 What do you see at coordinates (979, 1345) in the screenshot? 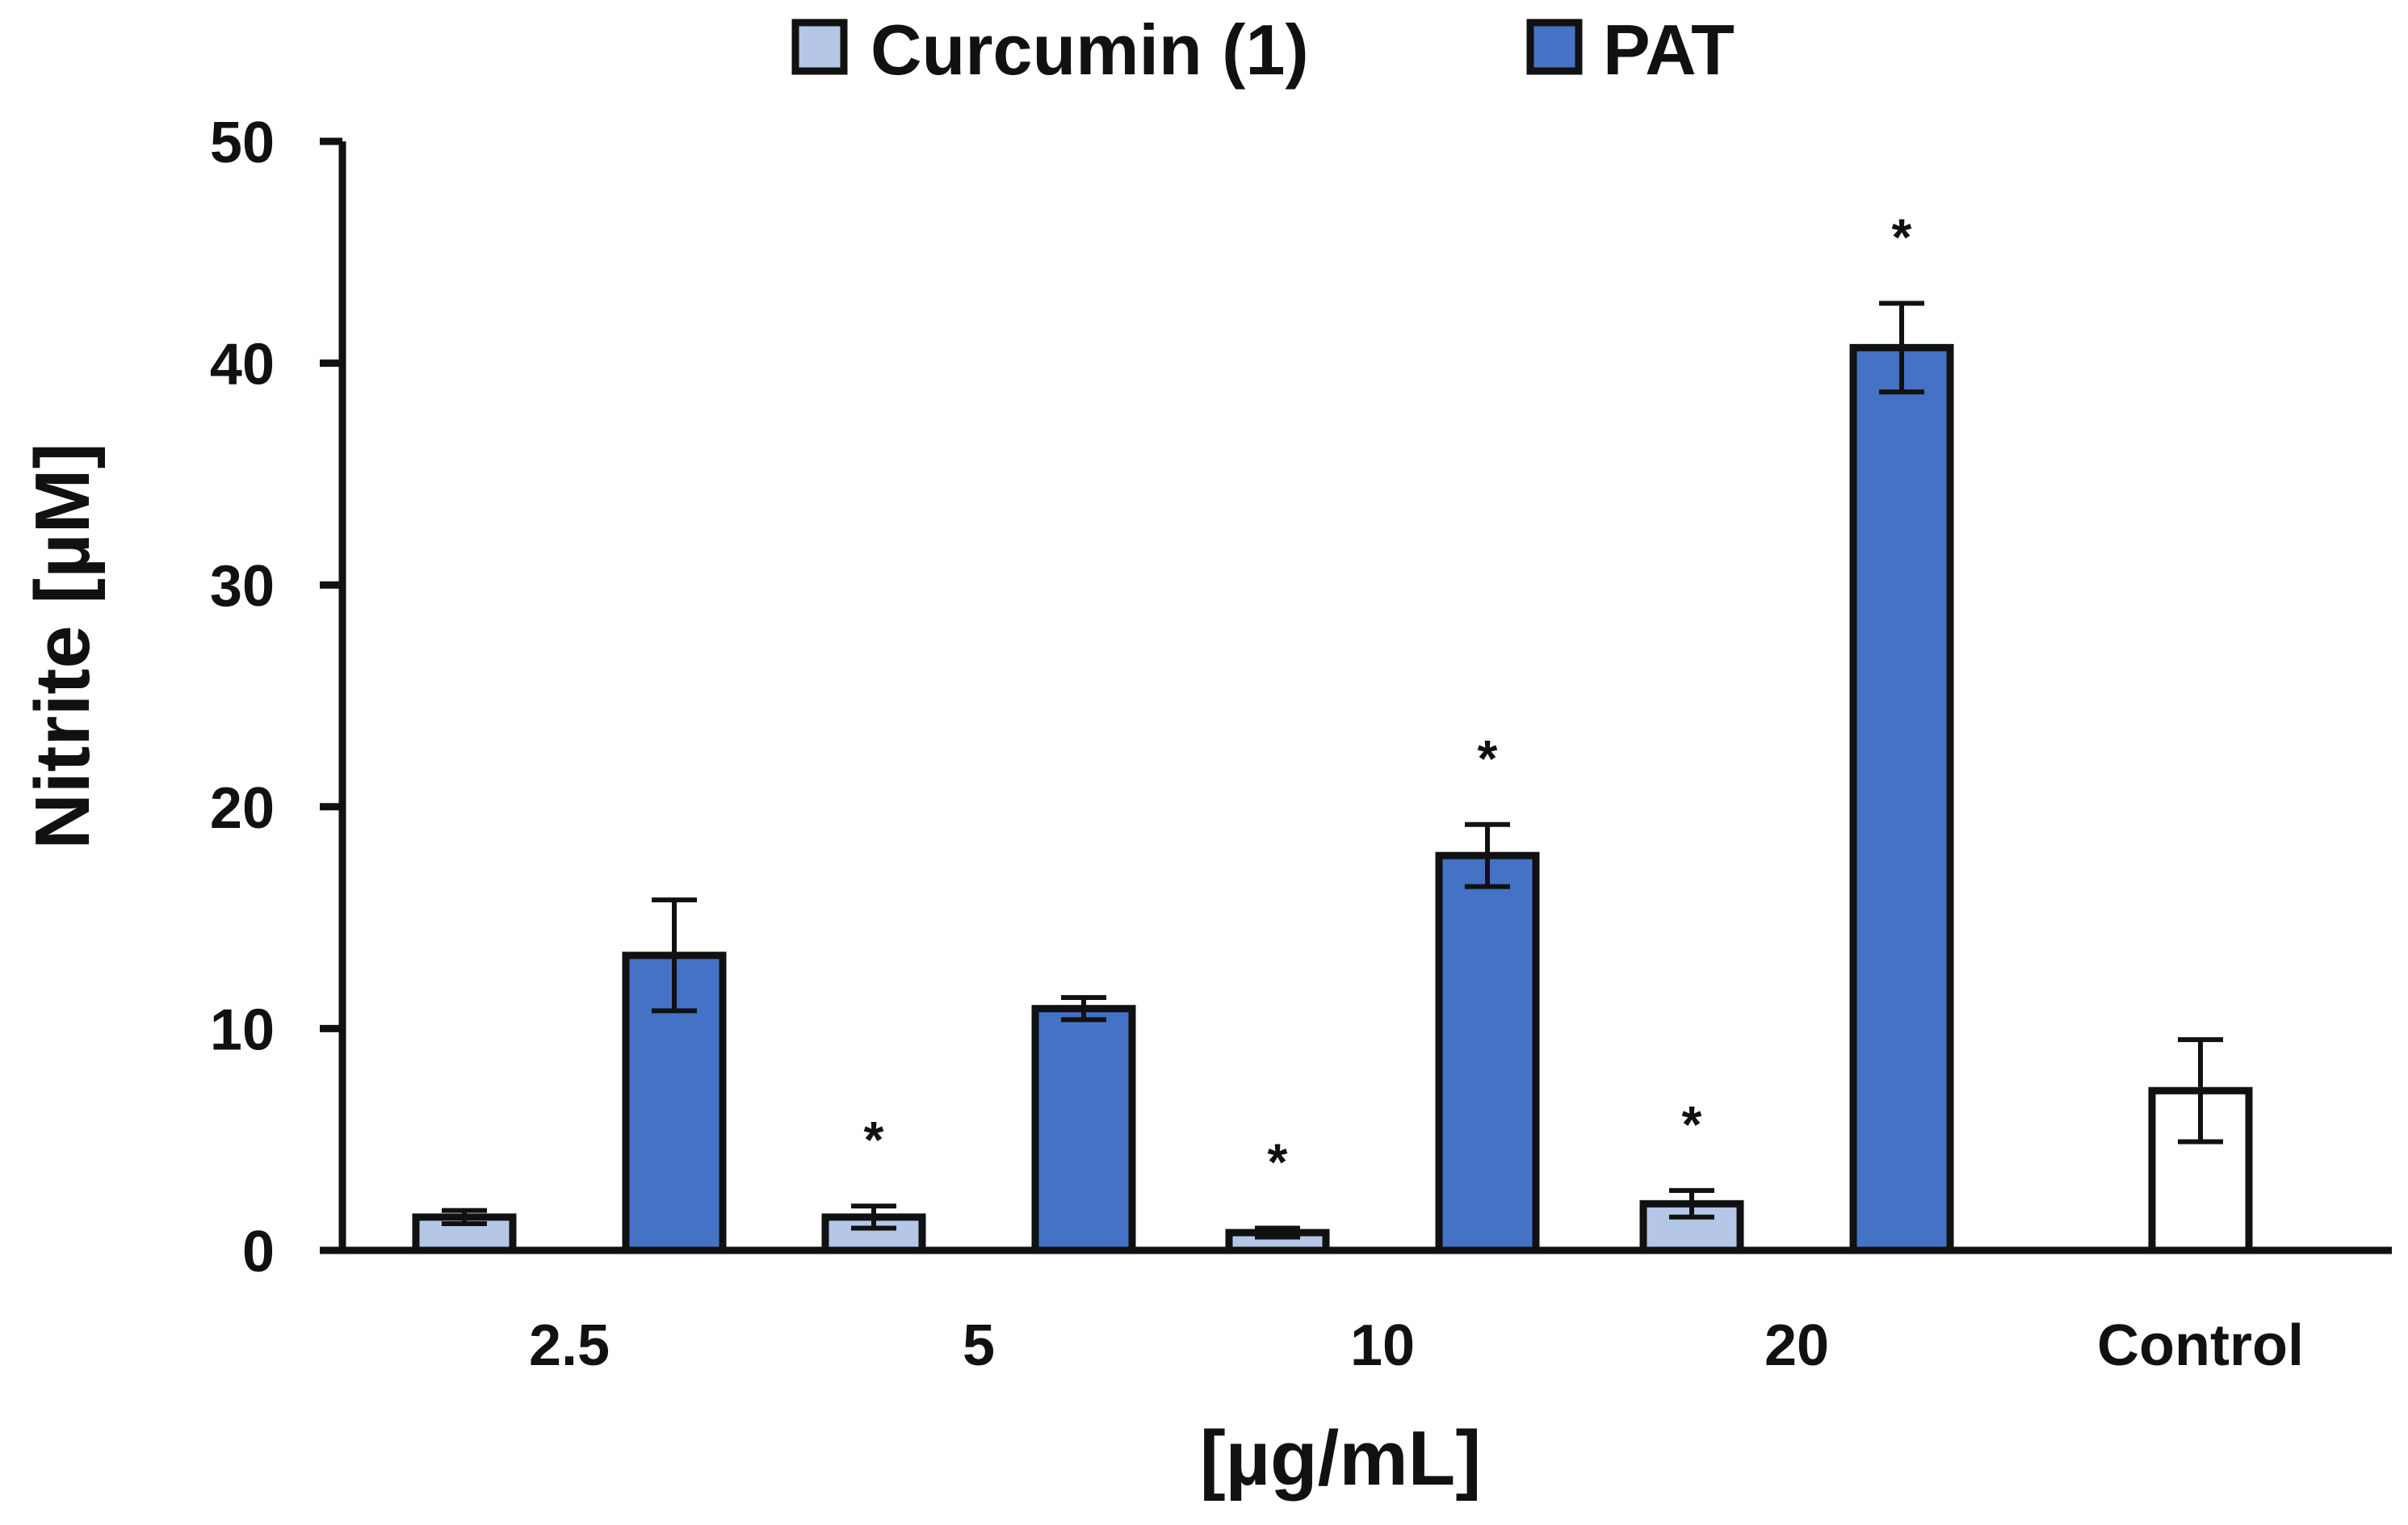
I see `x-tick-label: 5` at bounding box center [979, 1345].